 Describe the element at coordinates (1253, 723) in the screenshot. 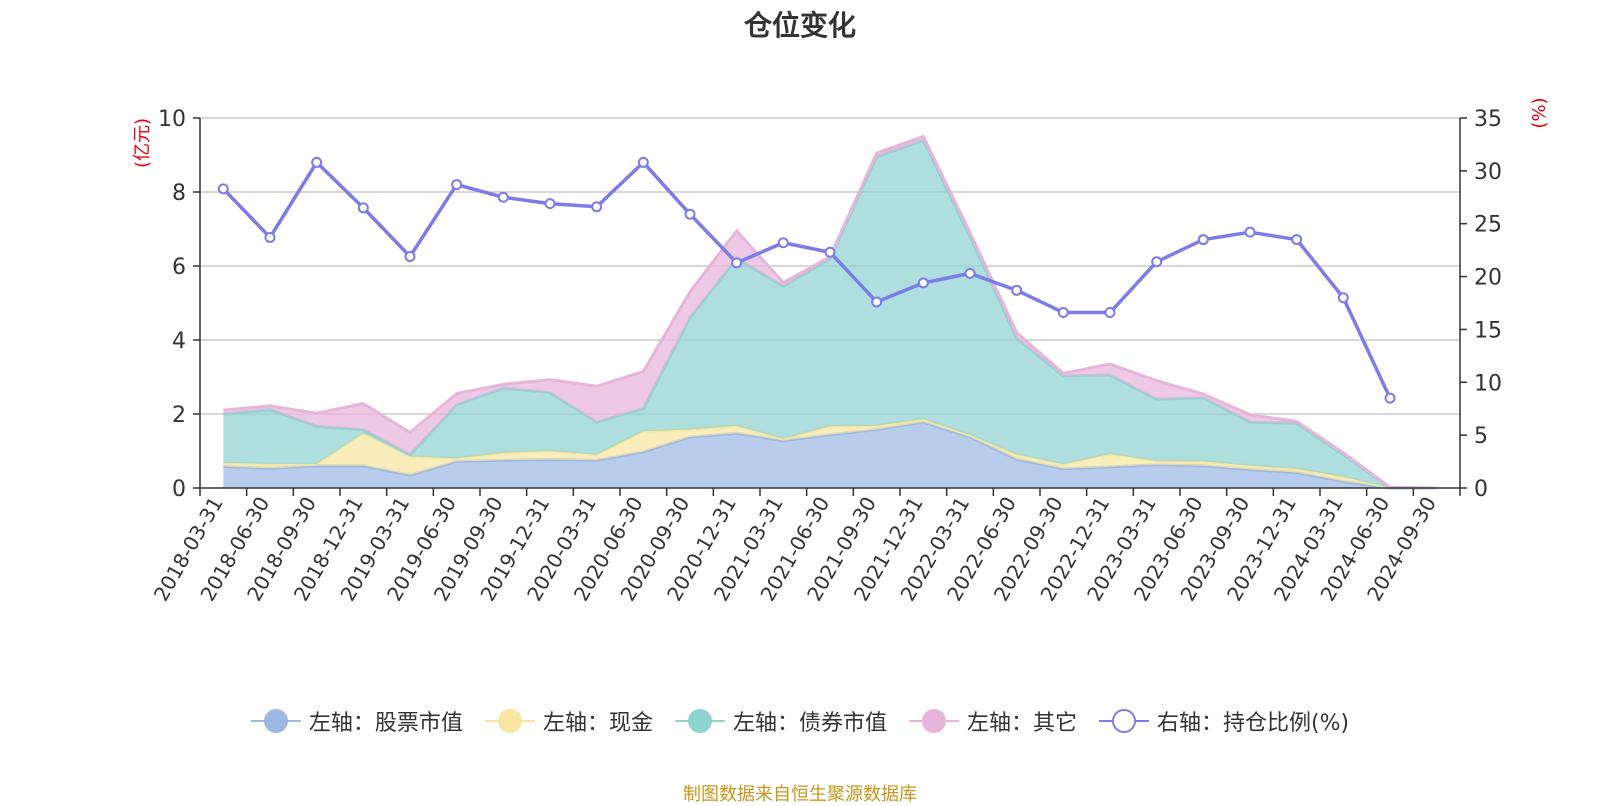

I see `legend-label: 右轴：持仓比例(%)` at that location.